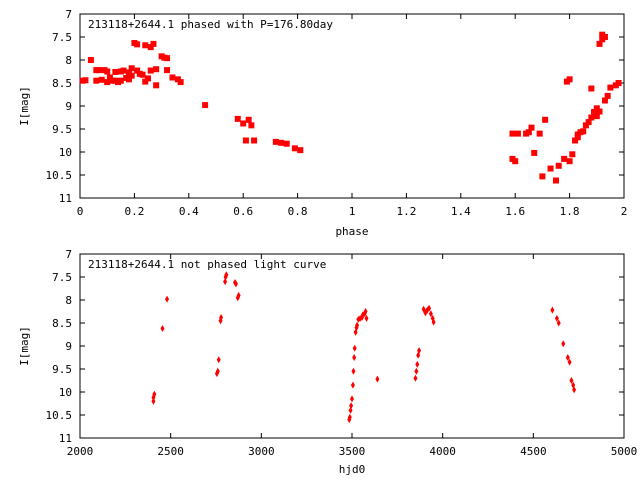  Describe the element at coordinates (352, 211) in the screenshot. I see `phased-x-tick-label: 1` at that location.